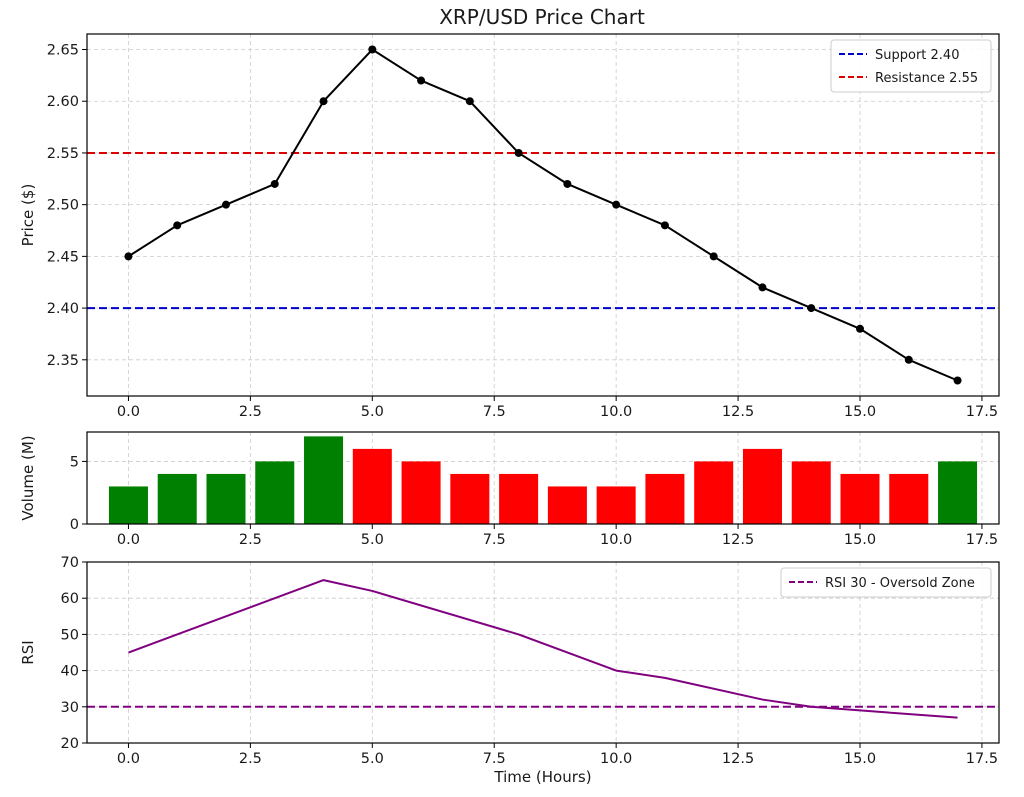  What do you see at coordinates (63, 102) in the screenshot?
I see `y-tick-label: 2.60` at bounding box center [63, 102].